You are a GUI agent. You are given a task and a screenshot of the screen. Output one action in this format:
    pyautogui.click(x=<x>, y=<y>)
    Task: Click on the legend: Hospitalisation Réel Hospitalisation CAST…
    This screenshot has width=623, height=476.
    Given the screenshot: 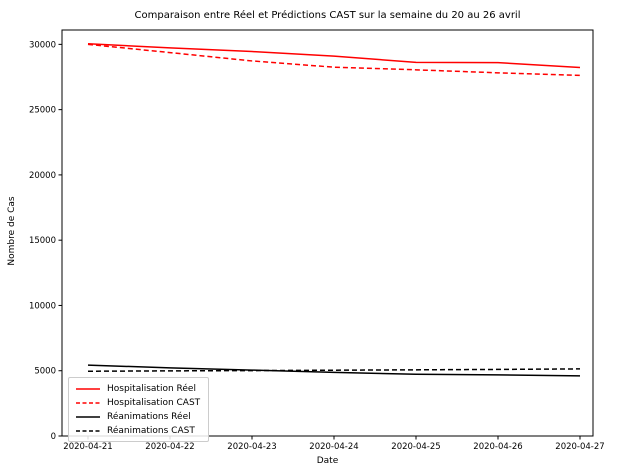 What is the action you would take?
    pyautogui.click(x=139, y=409)
    